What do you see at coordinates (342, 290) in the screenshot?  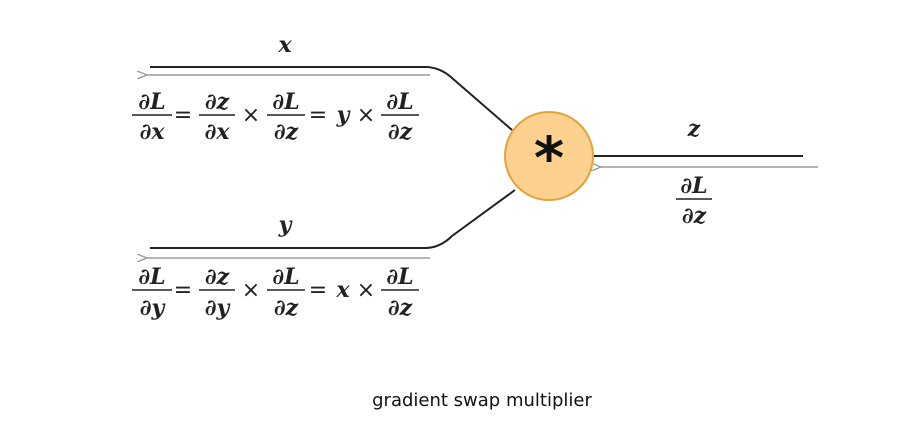 I see `swap-variable: x` at bounding box center [342, 290].